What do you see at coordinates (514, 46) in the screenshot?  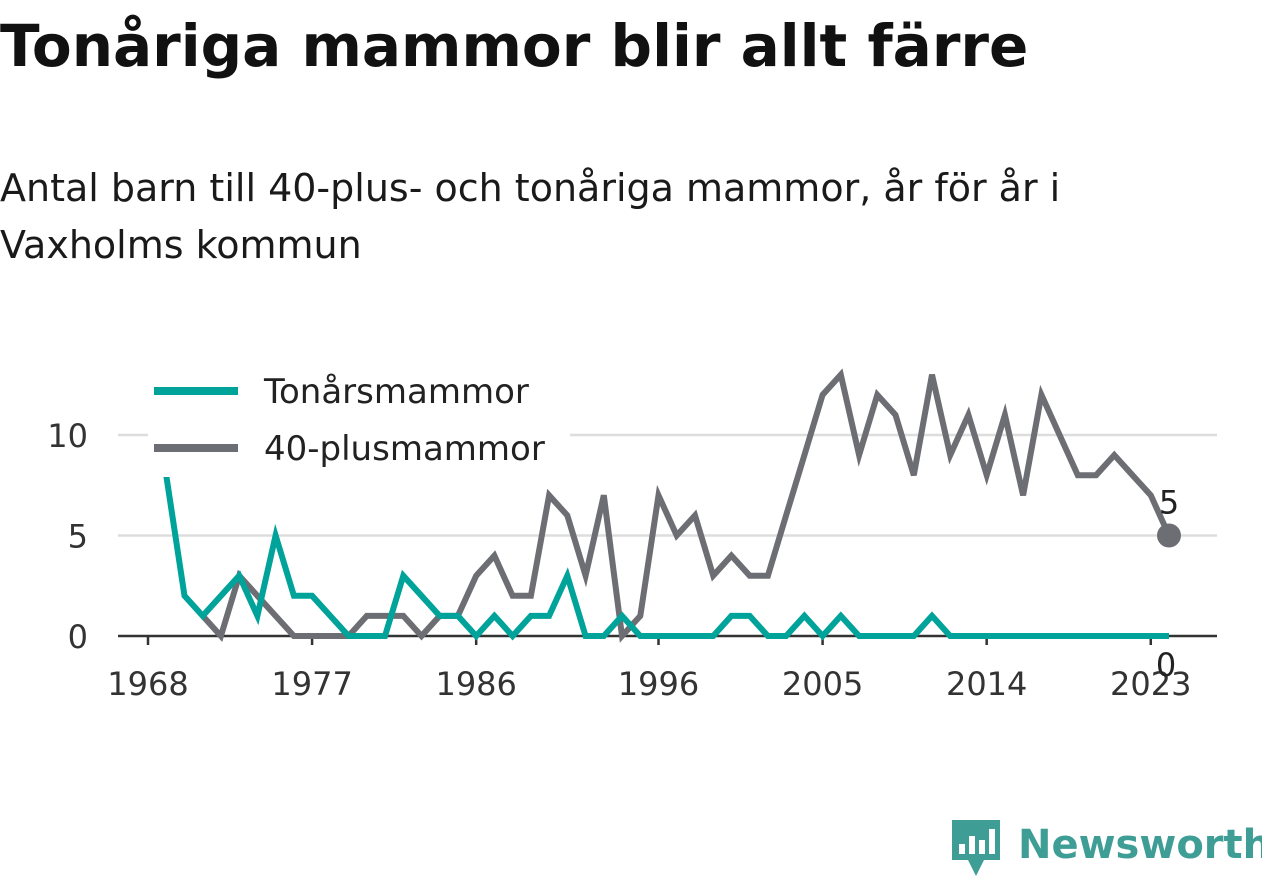 I see `chart-title: Tonåriga mammor blir allt färre` at bounding box center [514, 46].